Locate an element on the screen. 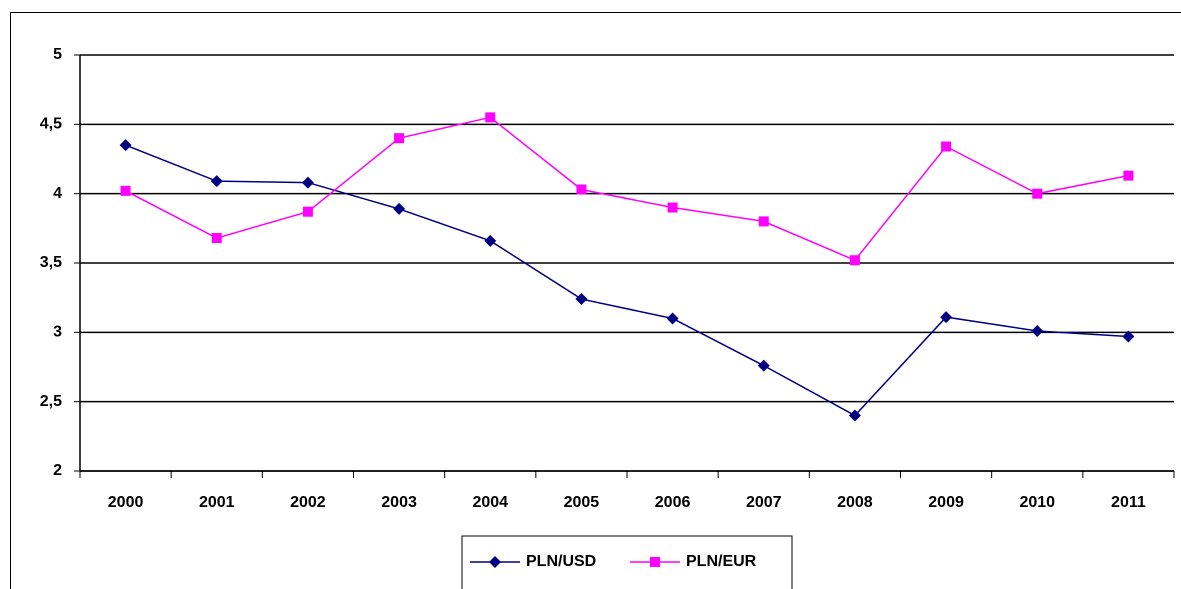  x-tick-label: 2004 is located at coordinates (490, 502).